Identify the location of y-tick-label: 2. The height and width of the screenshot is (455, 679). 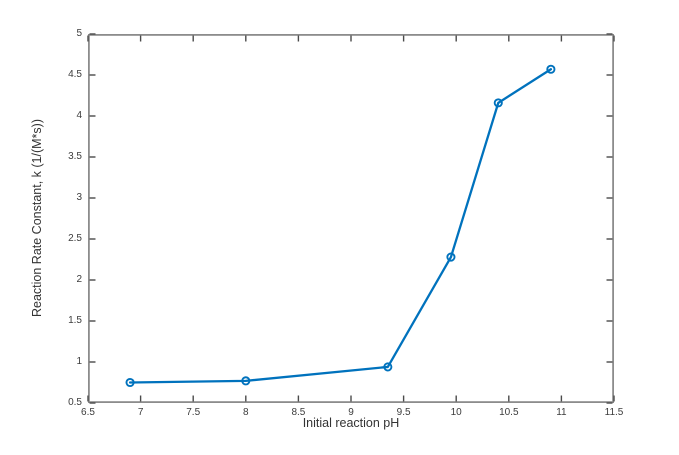
(79, 279).